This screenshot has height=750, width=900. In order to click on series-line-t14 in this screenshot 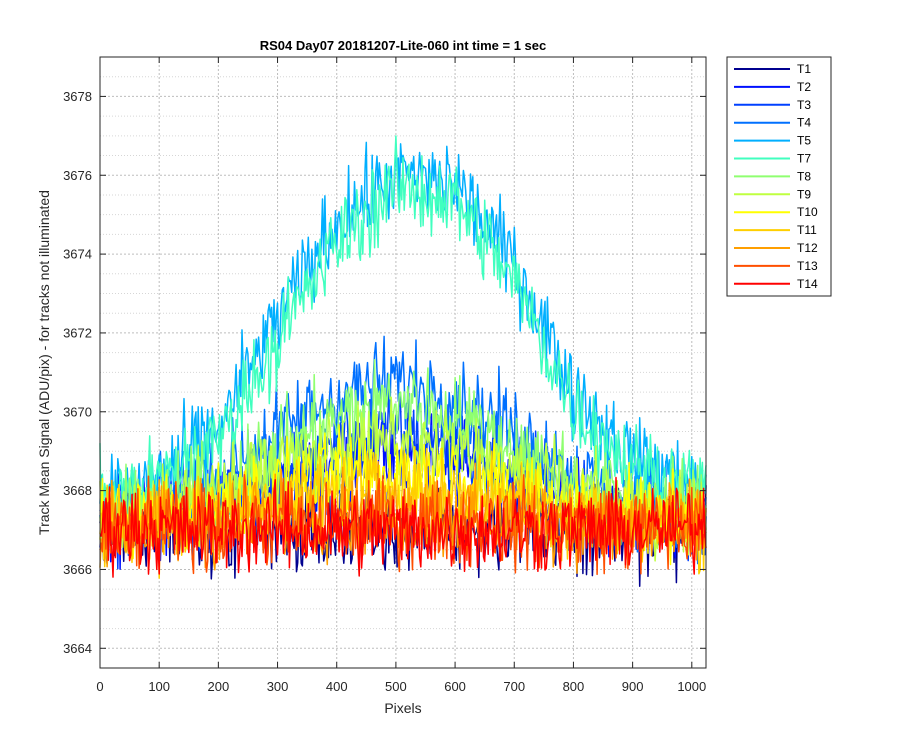, I will do `click(403, 527)`.